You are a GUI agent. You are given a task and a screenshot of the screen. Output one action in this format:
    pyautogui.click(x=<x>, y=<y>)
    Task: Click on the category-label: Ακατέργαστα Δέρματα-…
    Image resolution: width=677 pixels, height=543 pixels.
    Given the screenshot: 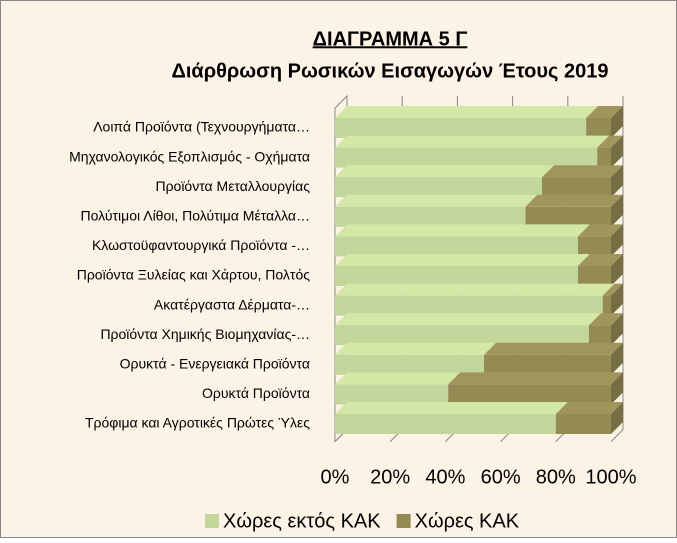 What is the action you would take?
    pyautogui.click(x=232, y=304)
    